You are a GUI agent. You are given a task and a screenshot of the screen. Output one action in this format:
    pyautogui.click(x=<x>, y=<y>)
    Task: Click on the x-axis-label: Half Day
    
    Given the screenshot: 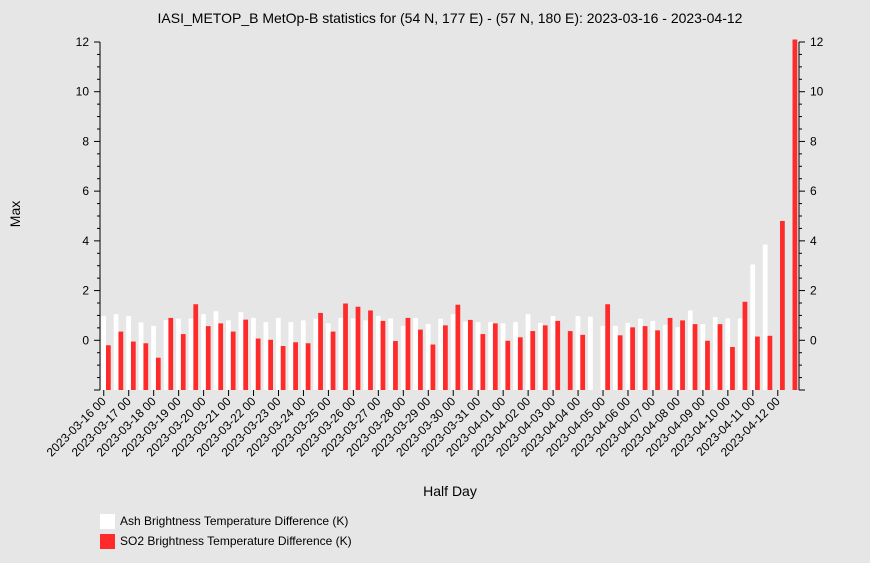 What is the action you would take?
    pyautogui.click(x=450, y=491)
    